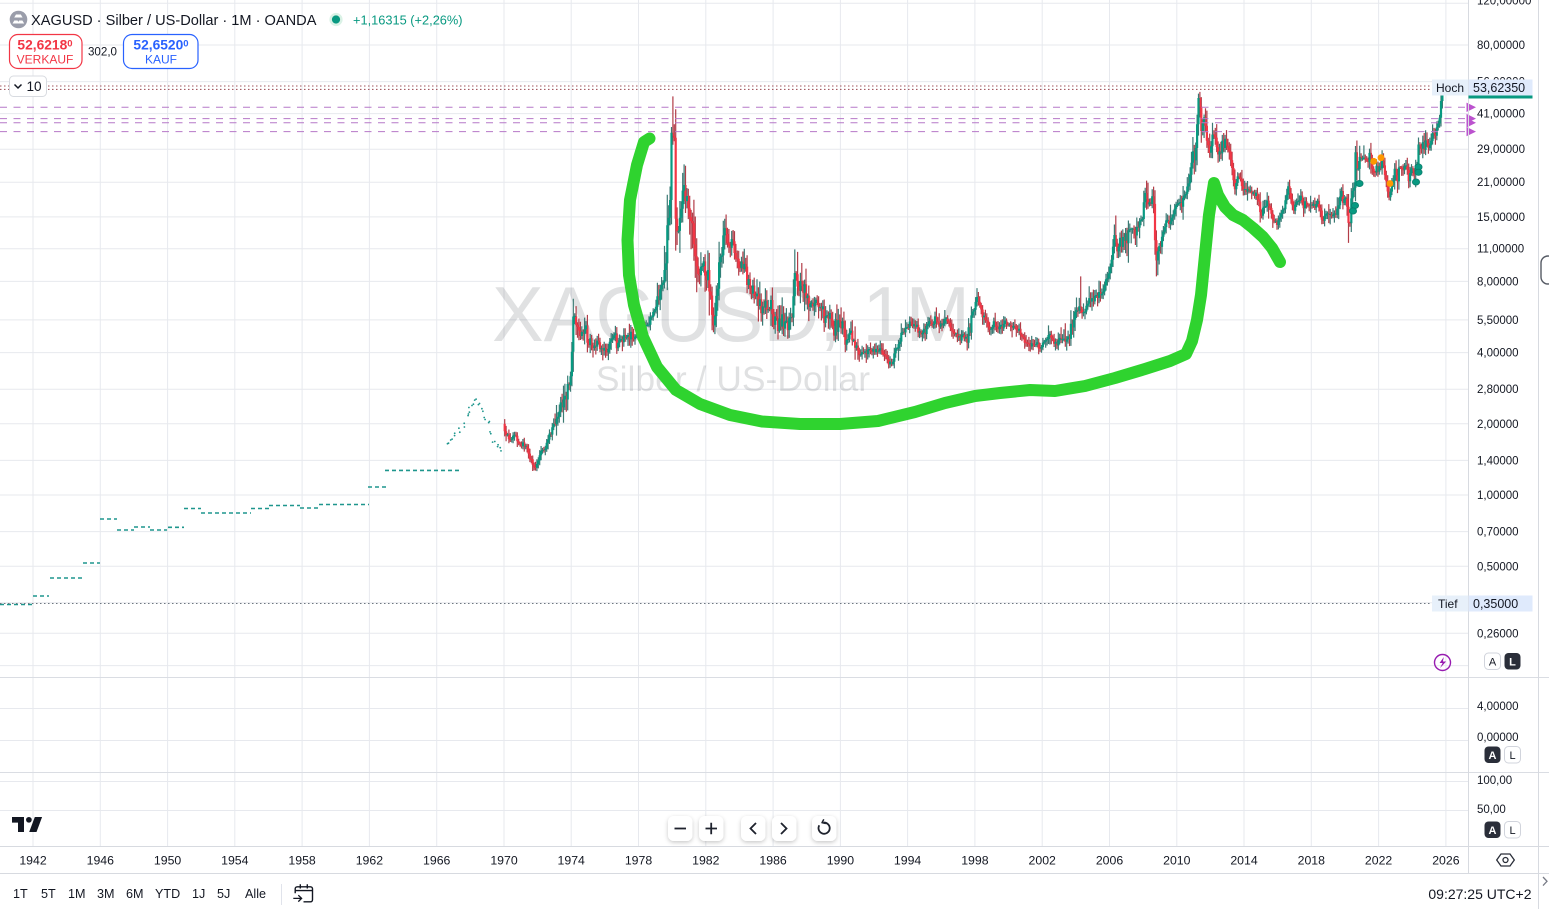  What do you see at coordinates (1479, 894) in the screenshot?
I see `svg-text: 09:27:25 UTC+2` at bounding box center [1479, 894].